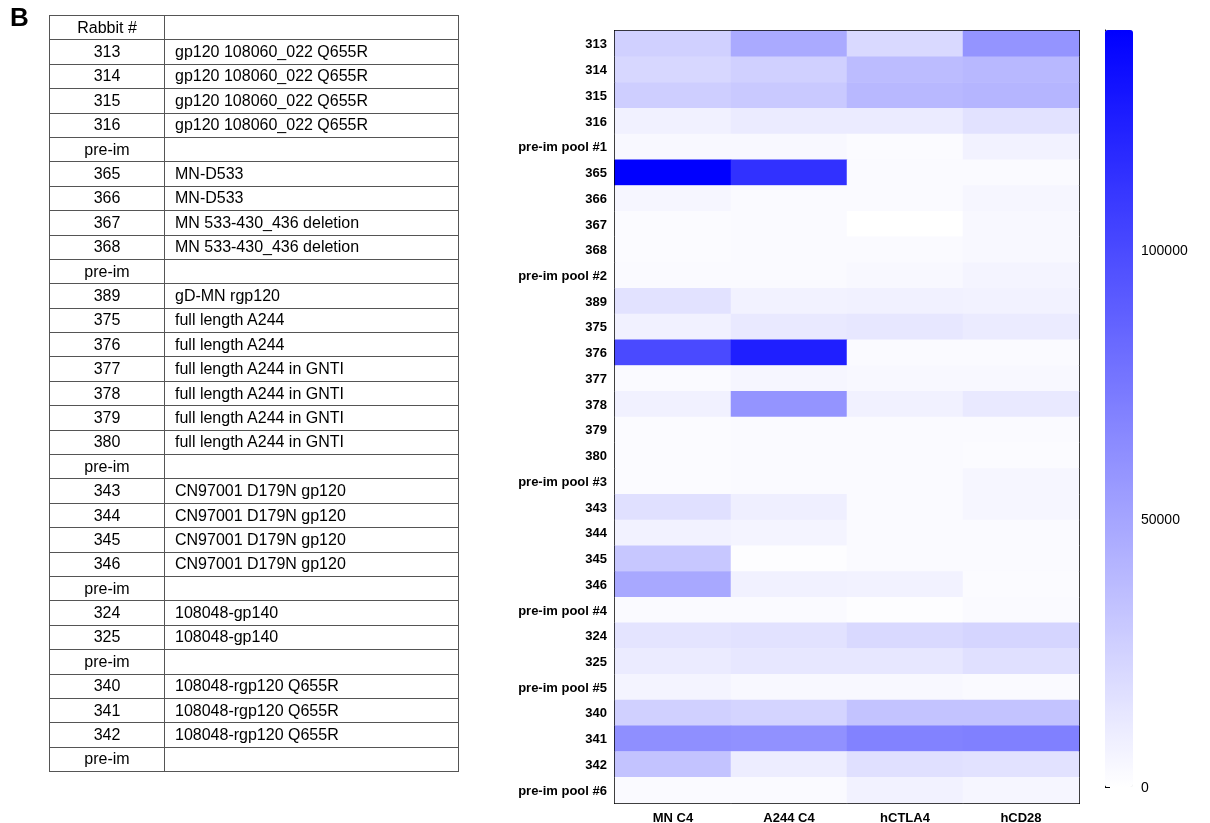 The width and height of the screenshot is (1210, 823). Describe the element at coordinates (107, 393) in the screenshot. I see `category-label: 378` at that location.